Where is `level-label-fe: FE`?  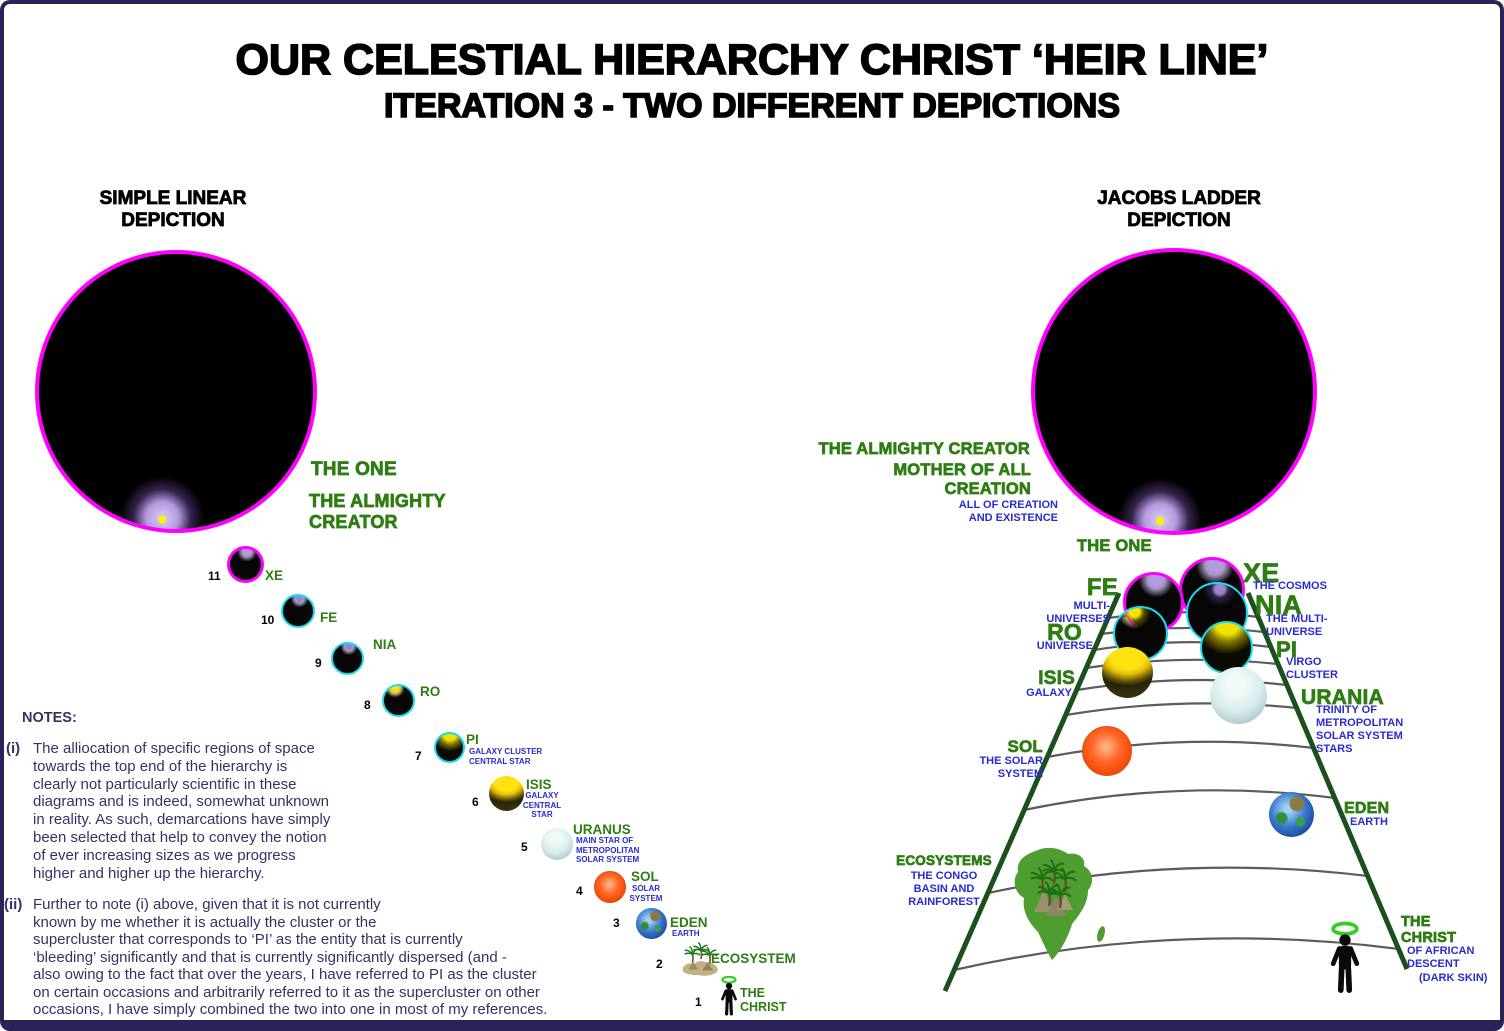 level-label-fe: FE is located at coordinates (1102, 588).